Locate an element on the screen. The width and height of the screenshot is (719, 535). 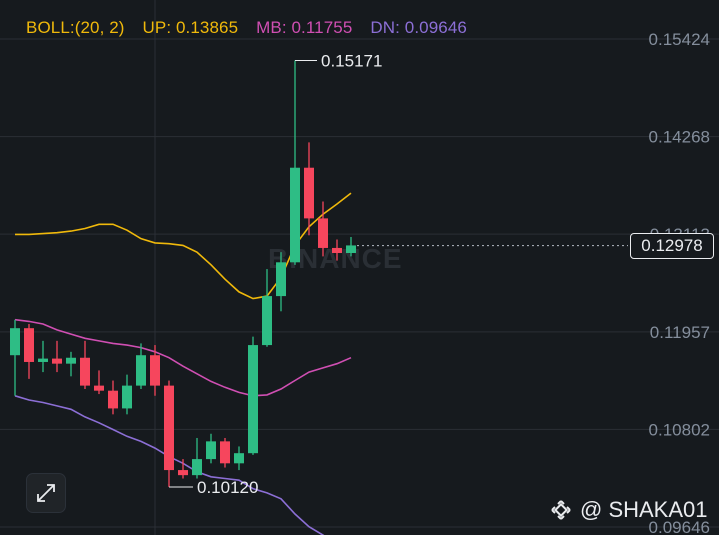
y-axis-tick-0: 0.15424 is located at coordinates (679, 39).